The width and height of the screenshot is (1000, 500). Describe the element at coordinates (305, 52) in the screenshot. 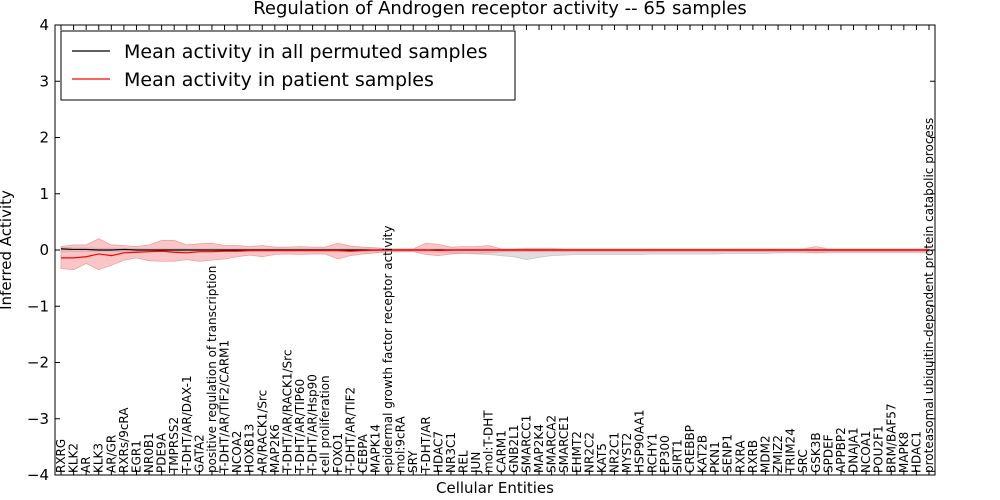

I see `legend-label-permuted: Mean activity in all permuted samples` at that location.